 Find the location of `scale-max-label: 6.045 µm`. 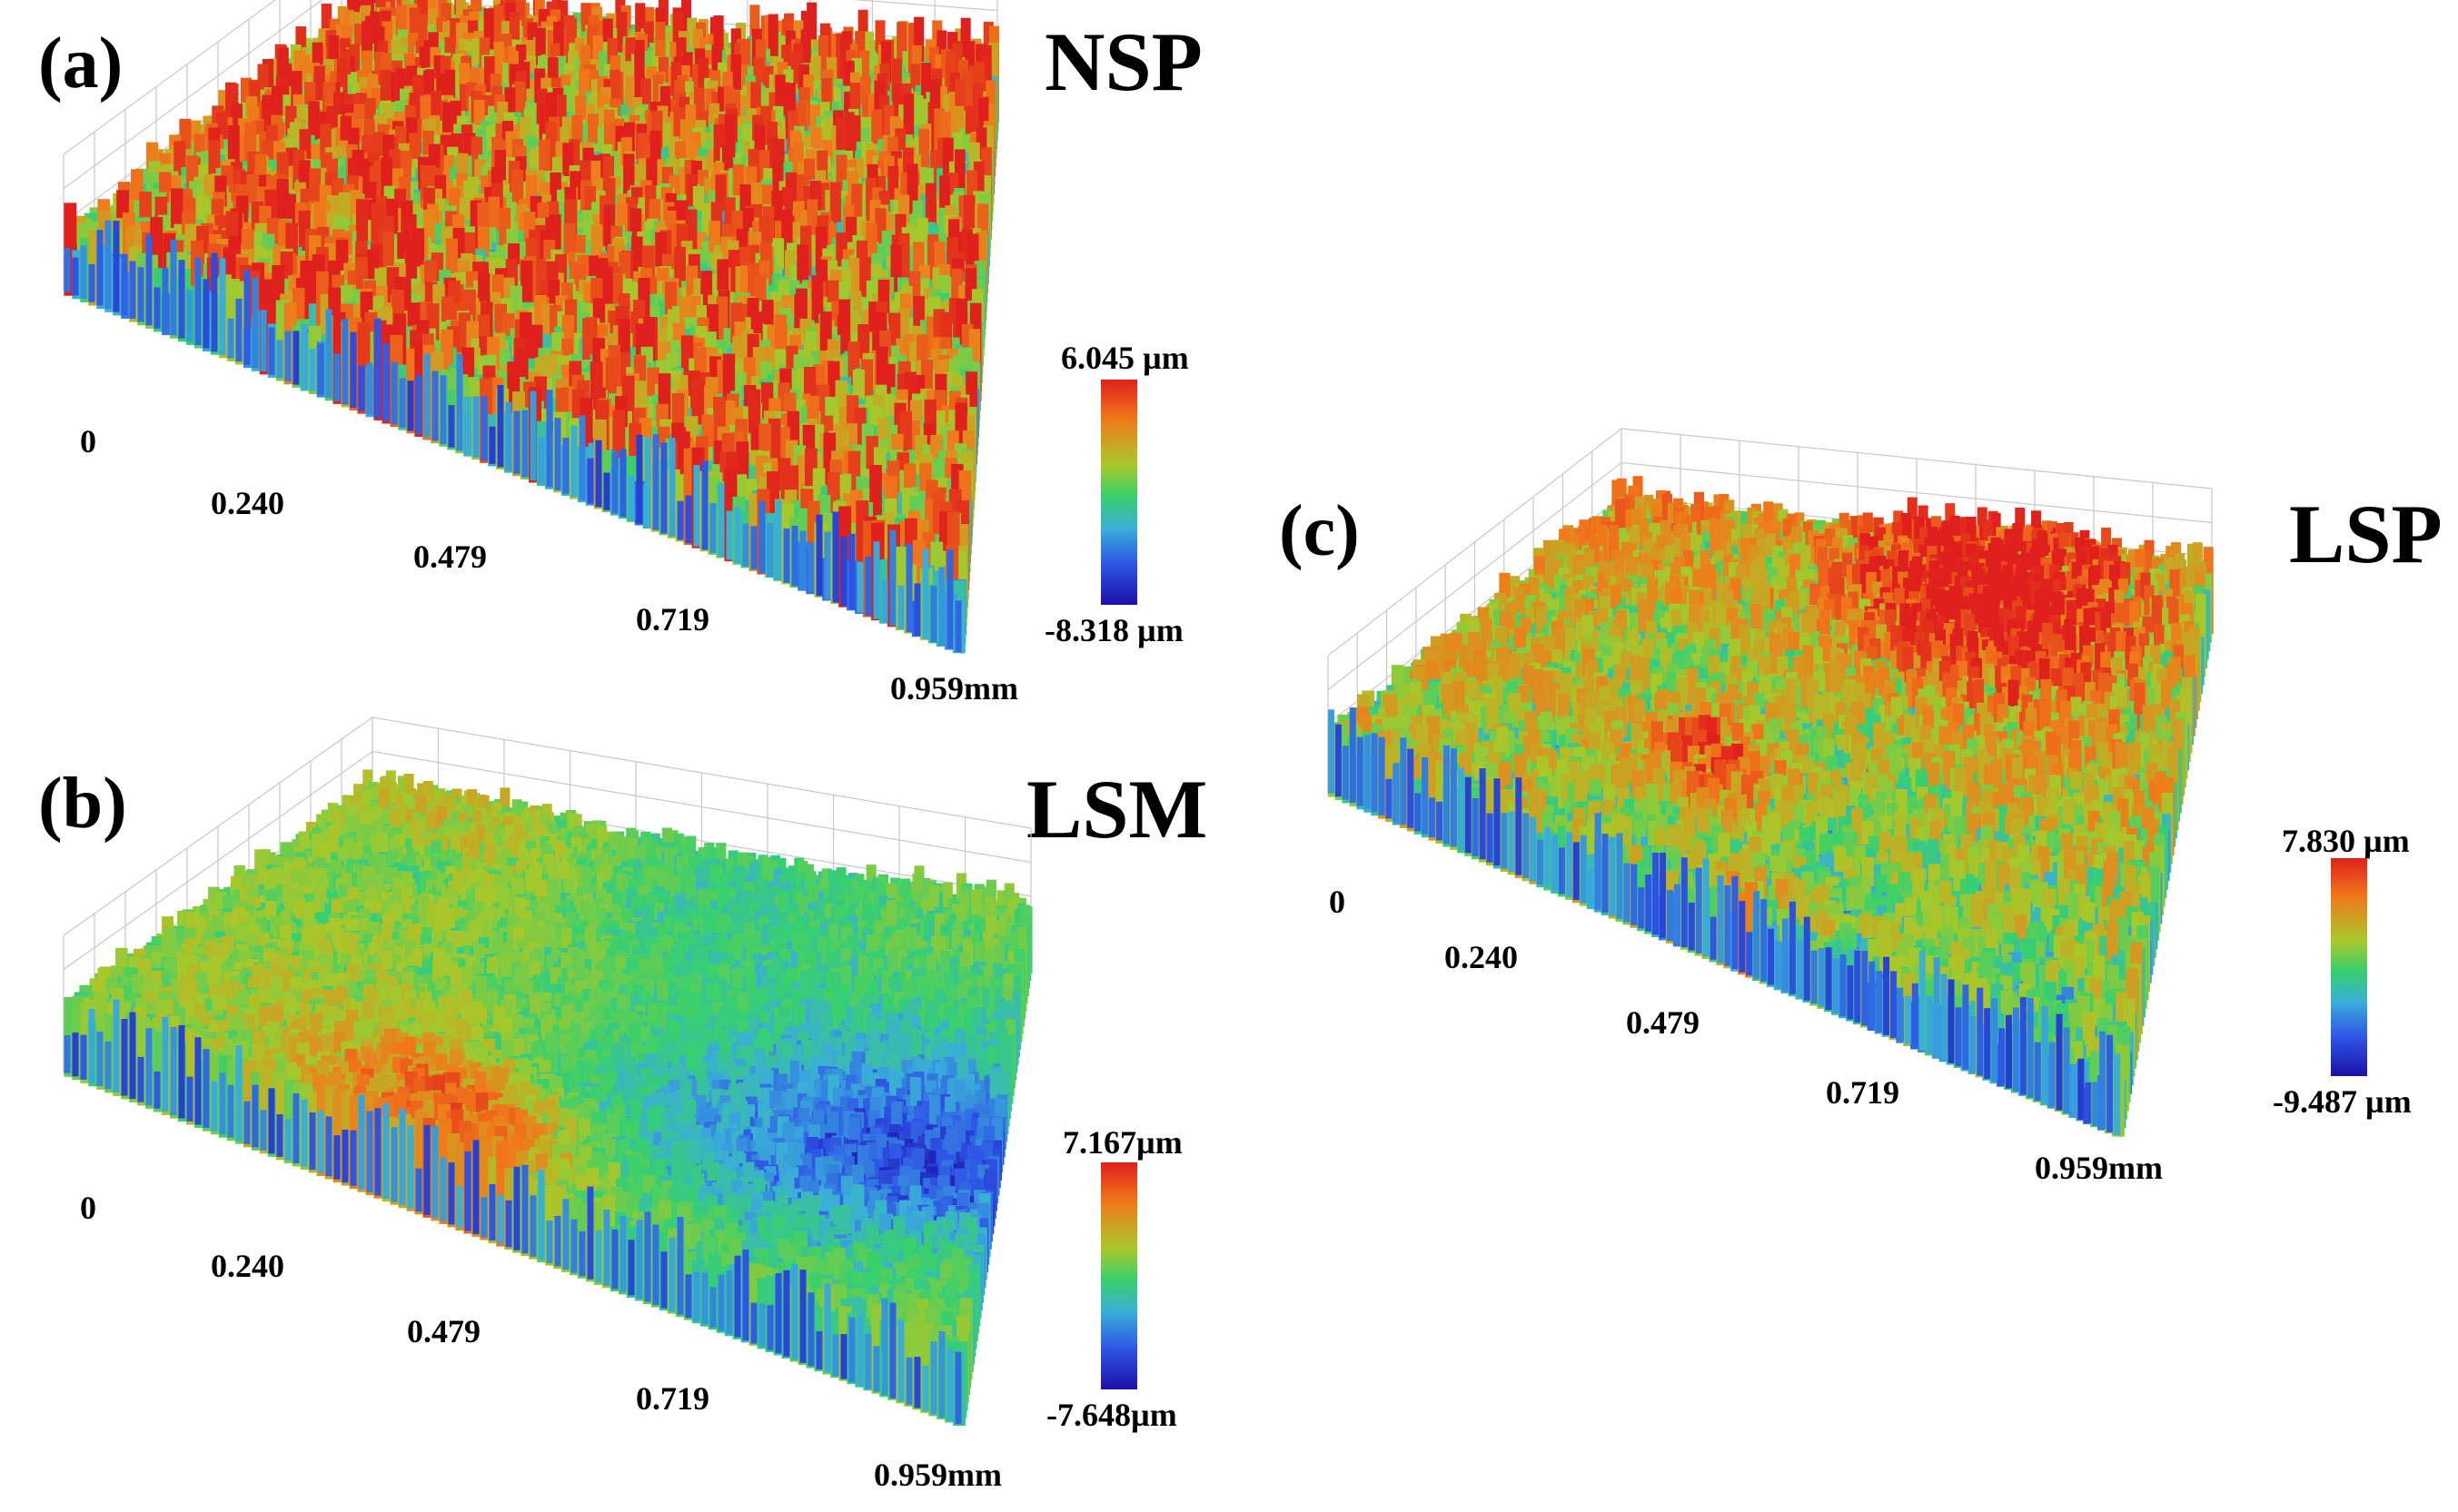

scale-max-label: 6.045 µm is located at coordinates (1125, 357).